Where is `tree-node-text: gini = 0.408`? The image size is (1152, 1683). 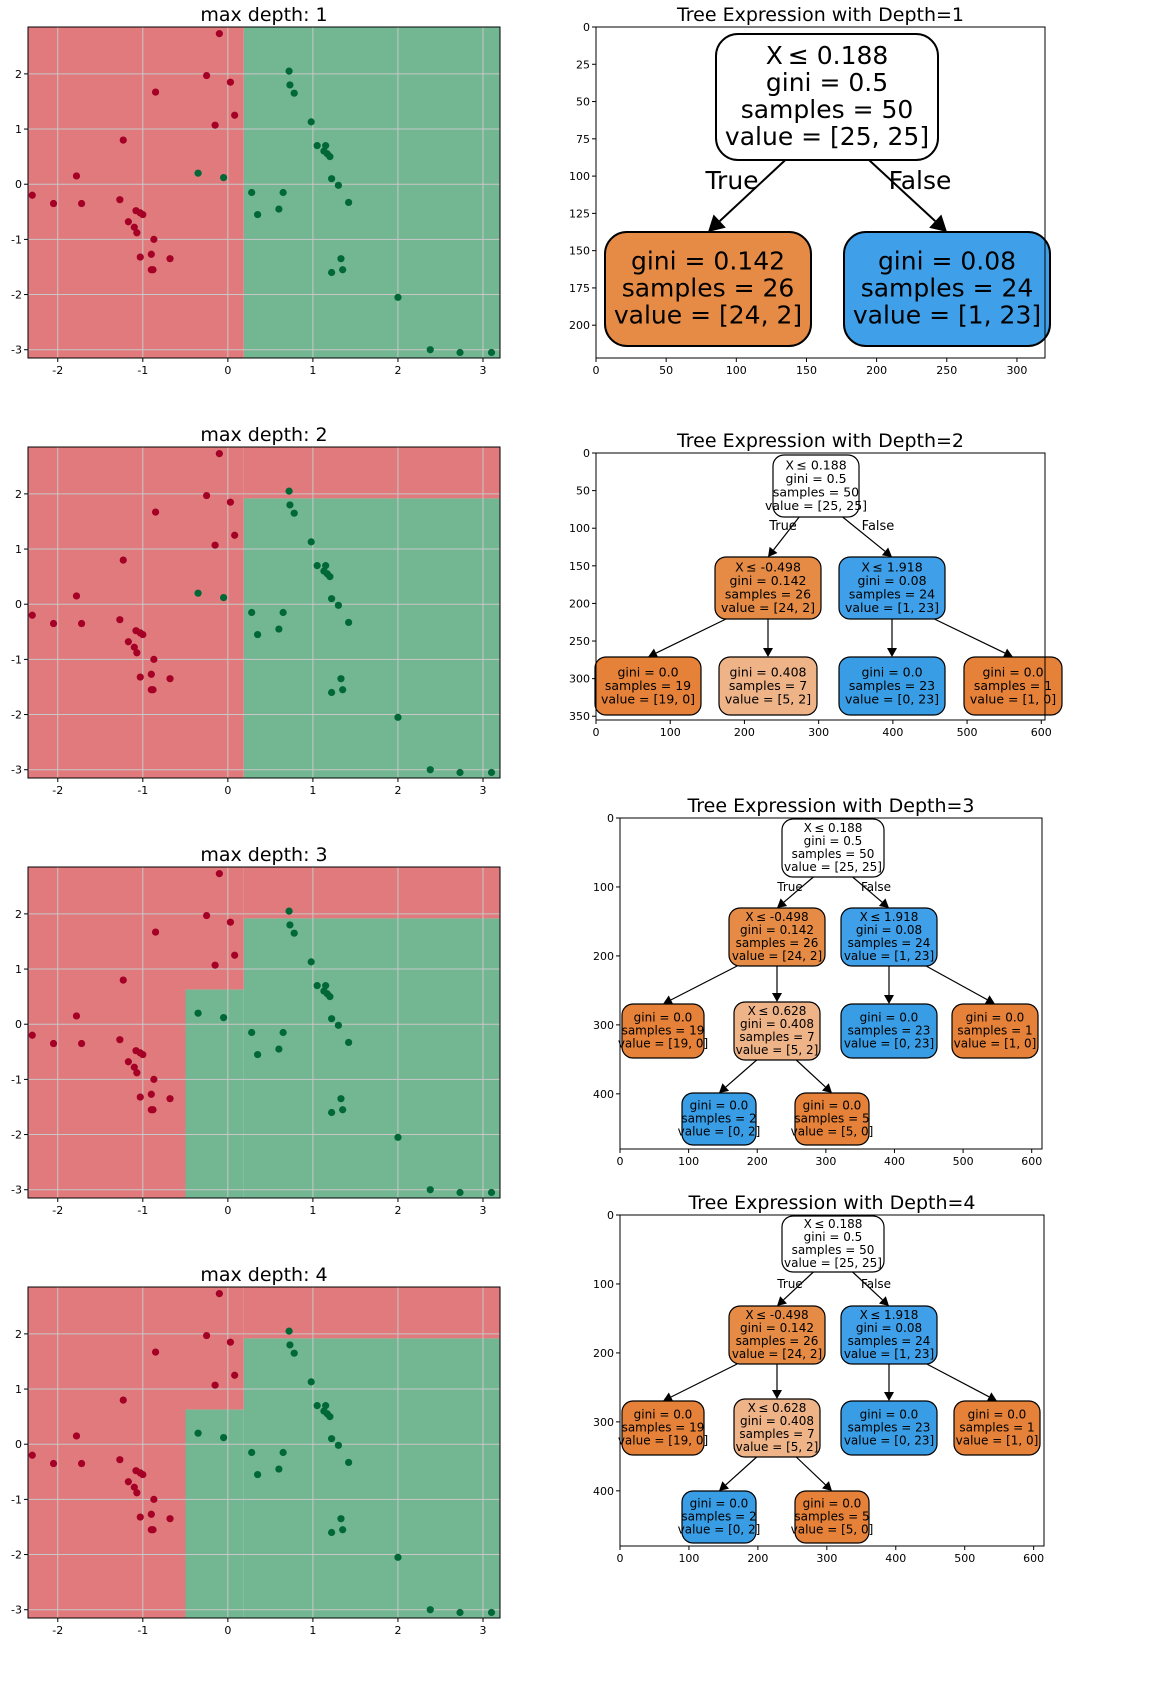 tree-node-text: gini = 0.408 is located at coordinates (777, 1024).